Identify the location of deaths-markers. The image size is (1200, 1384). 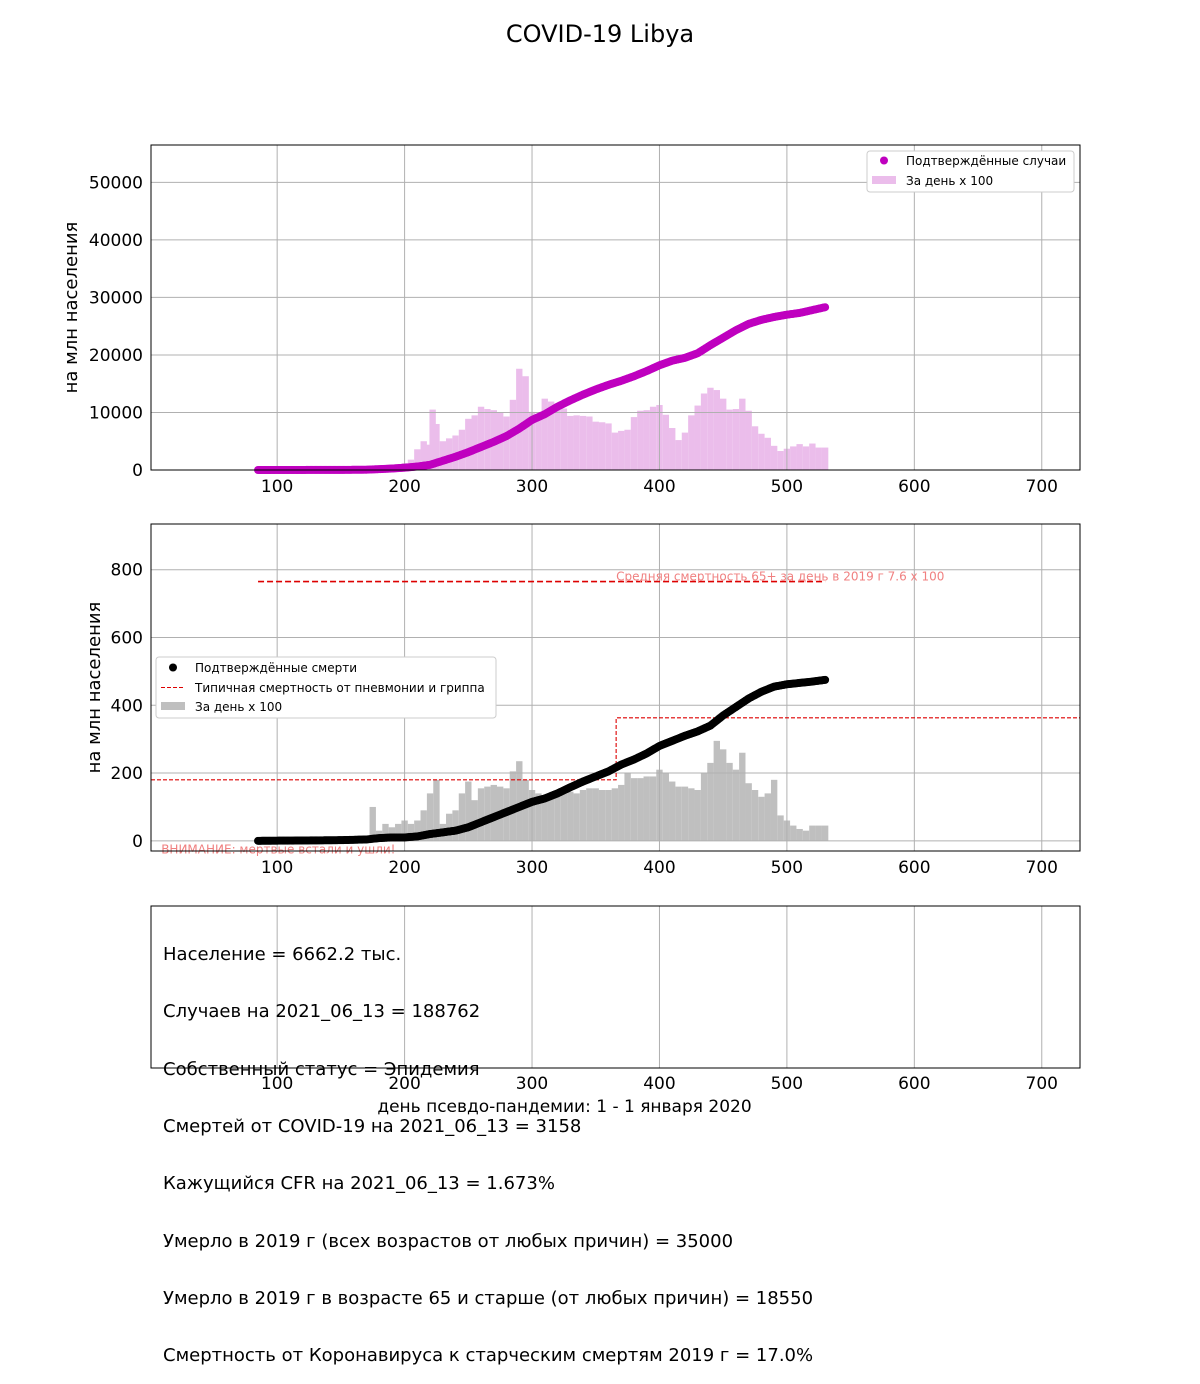
(542, 760).